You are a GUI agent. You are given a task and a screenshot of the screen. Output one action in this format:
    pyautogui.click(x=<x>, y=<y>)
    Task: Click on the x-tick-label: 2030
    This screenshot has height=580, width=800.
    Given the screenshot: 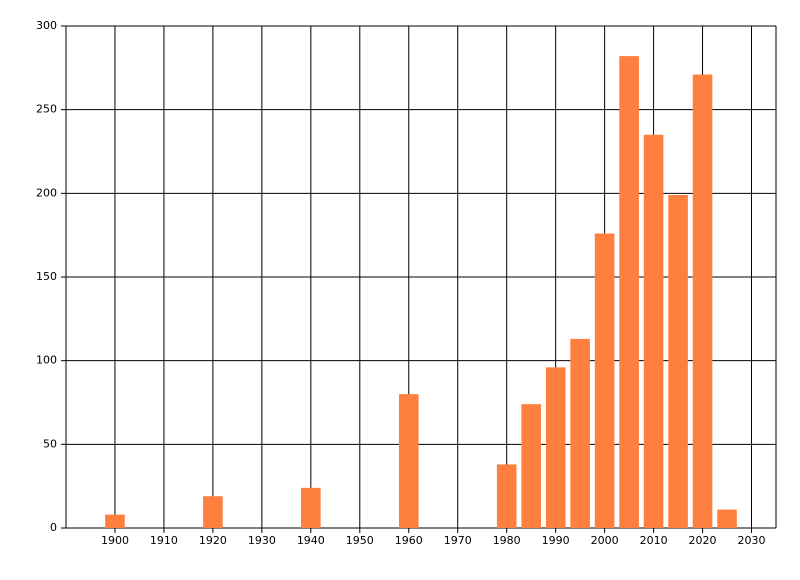 What is the action you would take?
    pyautogui.click(x=752, y=540)
    